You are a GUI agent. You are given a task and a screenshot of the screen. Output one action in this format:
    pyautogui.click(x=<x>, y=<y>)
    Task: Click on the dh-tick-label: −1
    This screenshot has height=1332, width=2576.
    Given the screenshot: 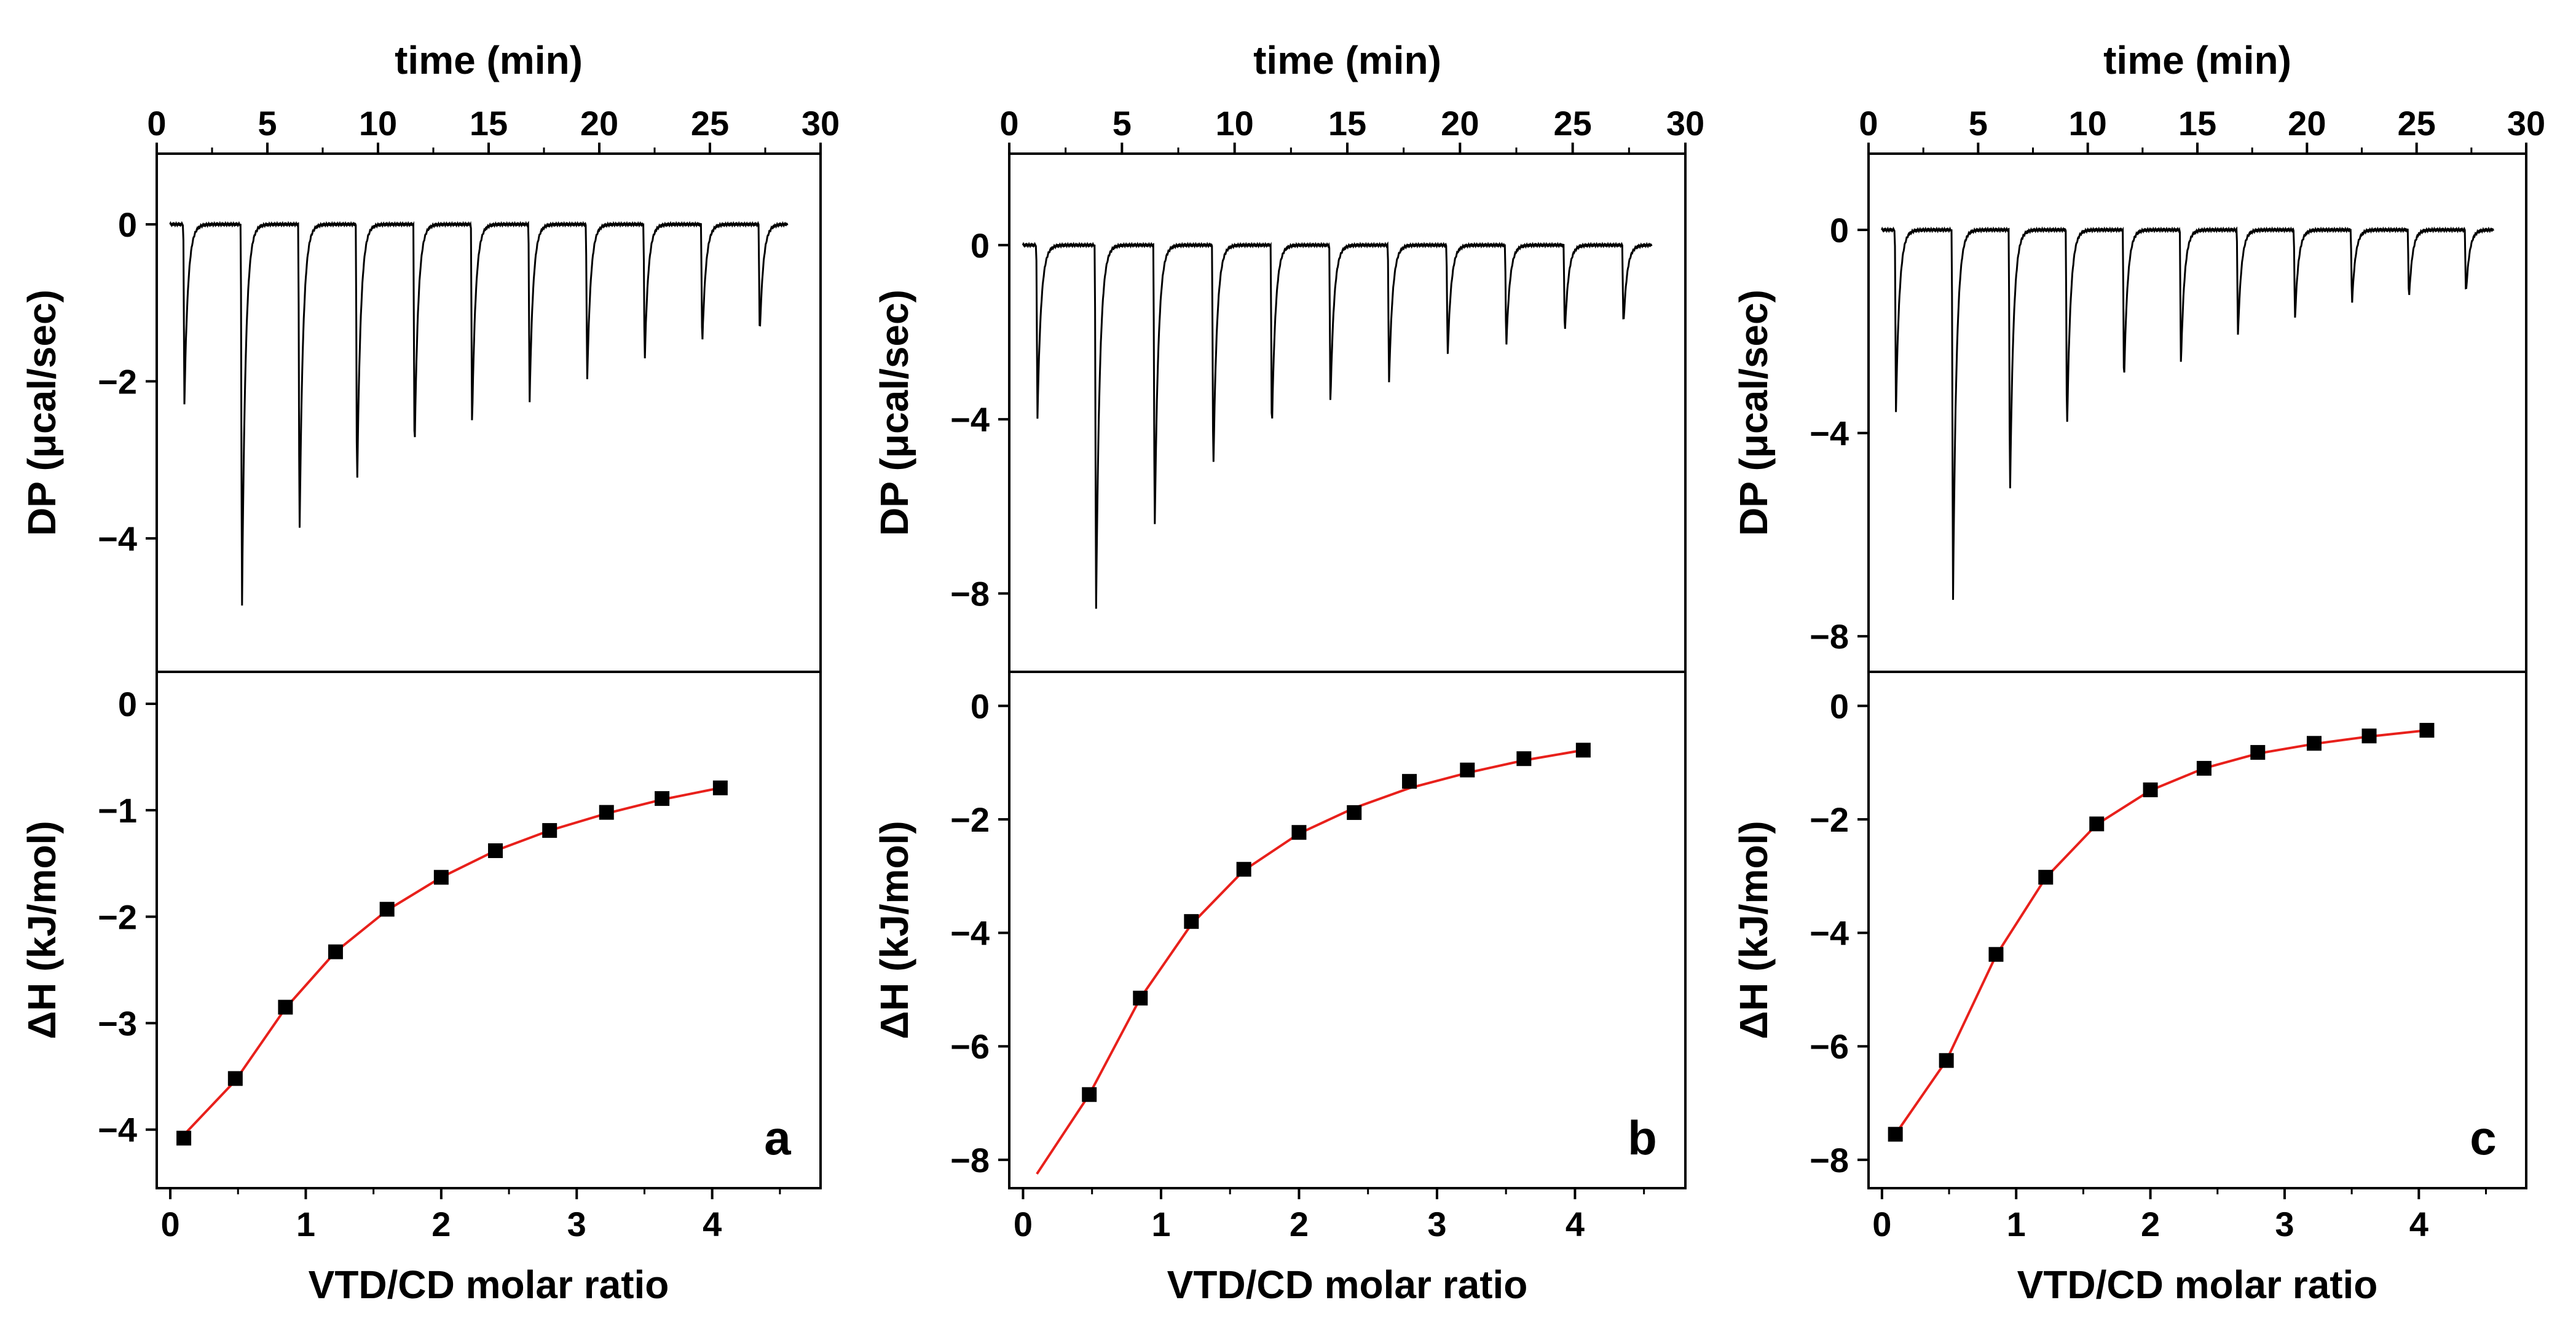 What is the action you would take?
    pyautogui.click(x=118, y=810)
    